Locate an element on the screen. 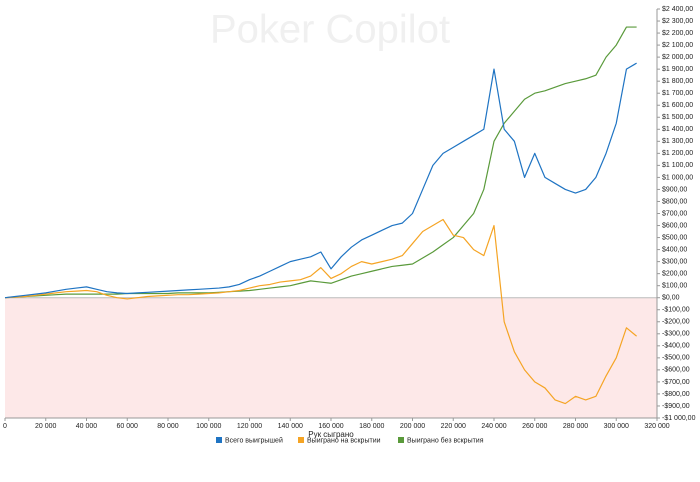 Image resolution: width=700 pixels, height=482 pixels. x-tick-label: 300 000 is located at coordinates (616, 426).